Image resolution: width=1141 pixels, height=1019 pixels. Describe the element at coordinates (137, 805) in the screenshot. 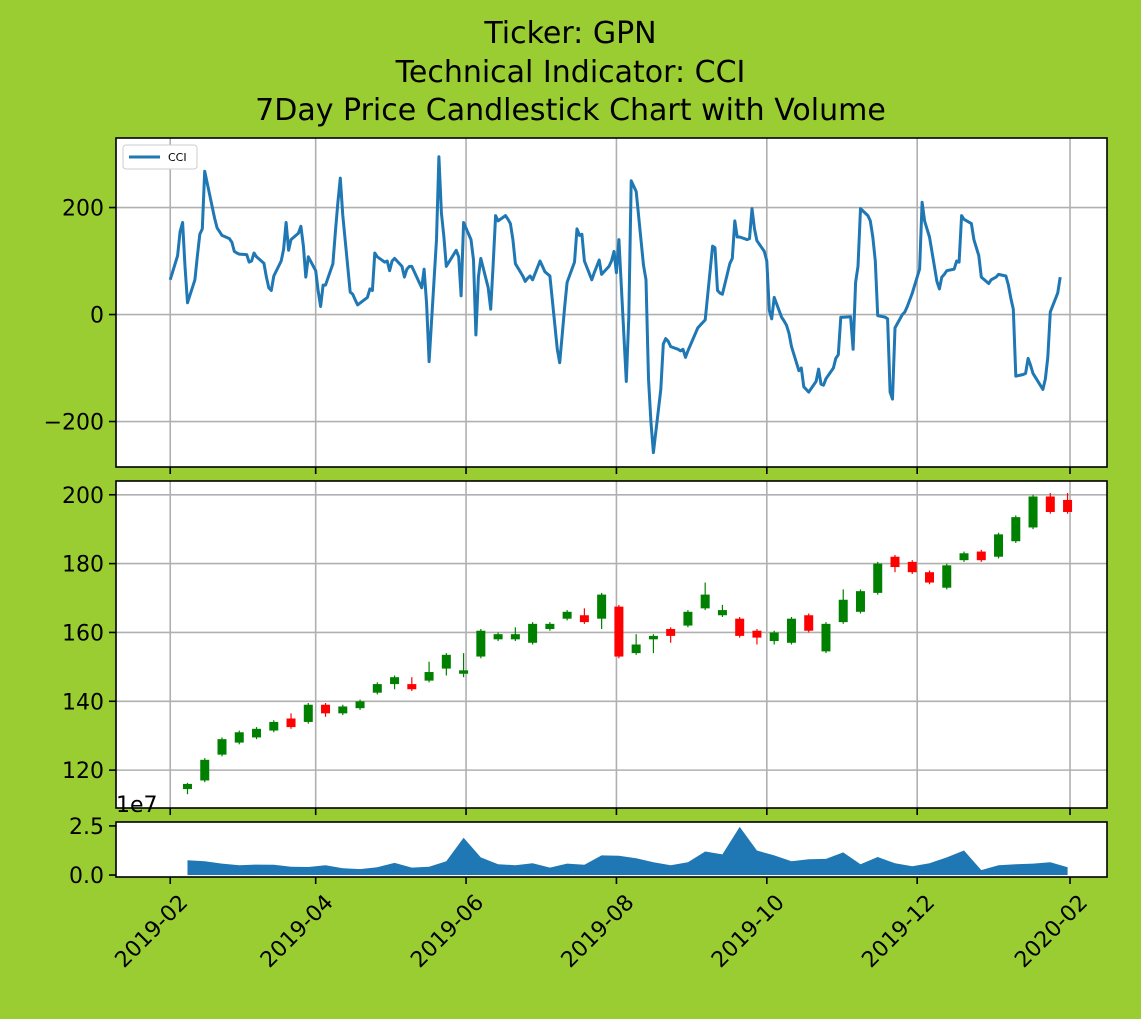

I see `volume-offset-label: 1e7` at that location.